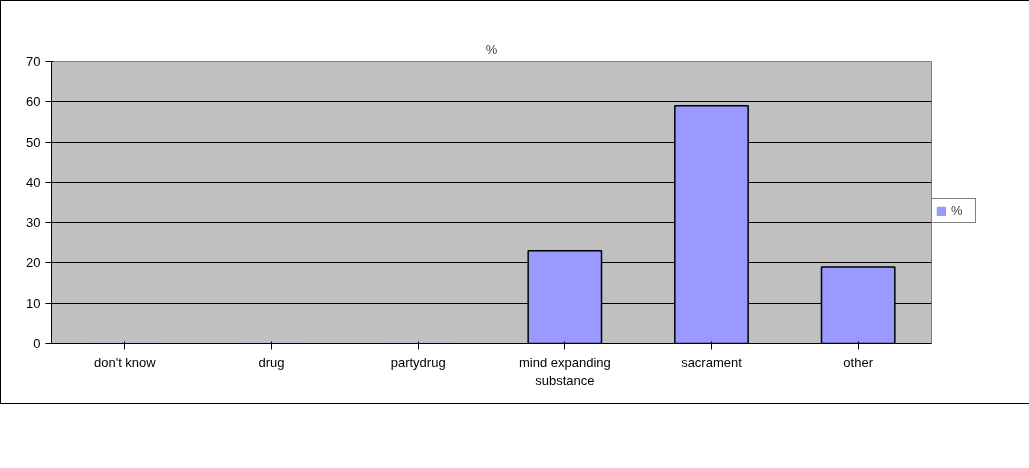 Image resolution: width=1029 pixels, height=468 pixels. I want to click on x-tick-label: sacrament, so click(712, 362).